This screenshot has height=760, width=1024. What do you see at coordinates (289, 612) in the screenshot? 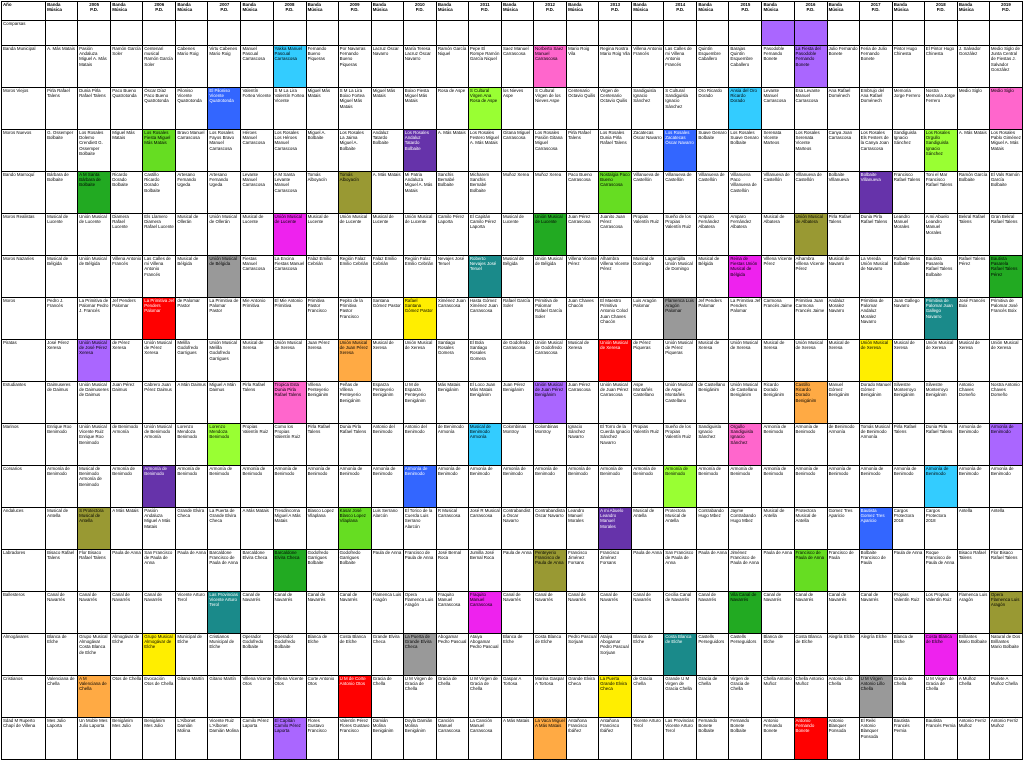
I see `pd-cell: Canal de Navarrés` at bounding box center [289, 612].